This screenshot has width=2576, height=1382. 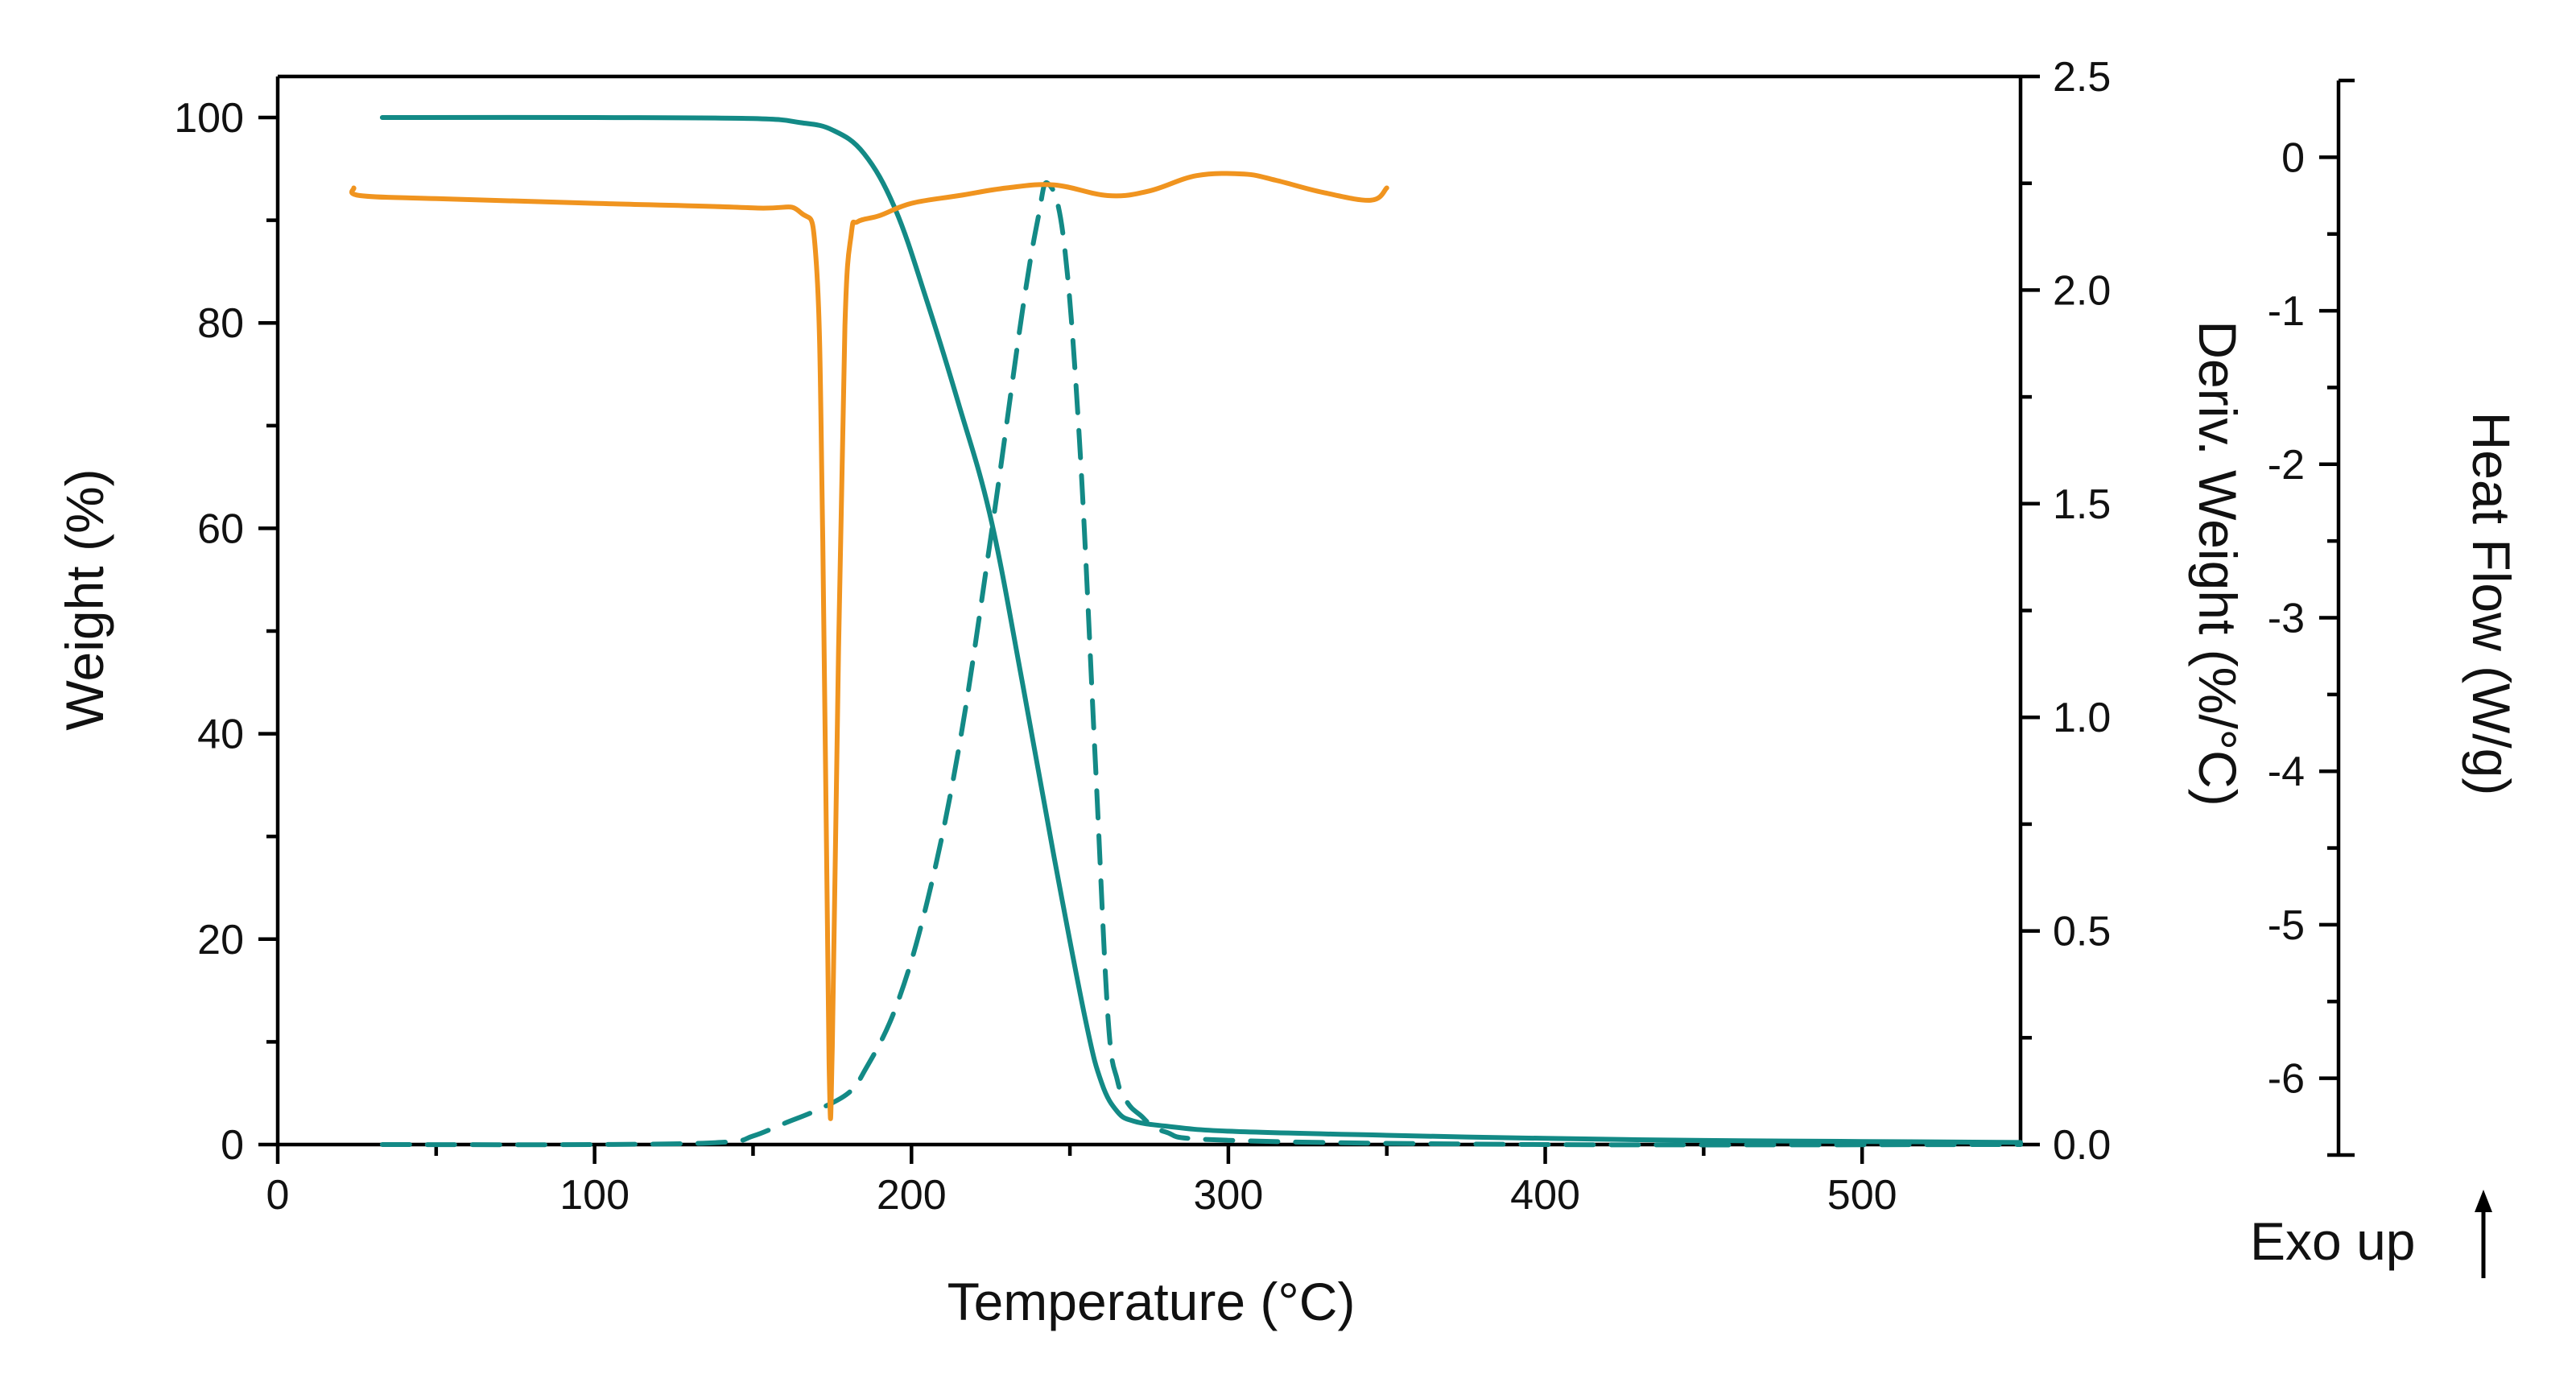 I want to click on x-tick-label: 200, so click(x=912, y=1195).